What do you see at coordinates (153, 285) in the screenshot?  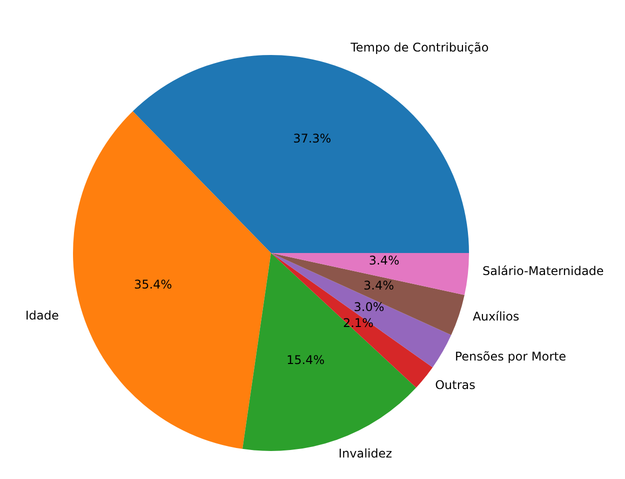 I see `data-label: 35.4%` at bounding box center [153, 285].